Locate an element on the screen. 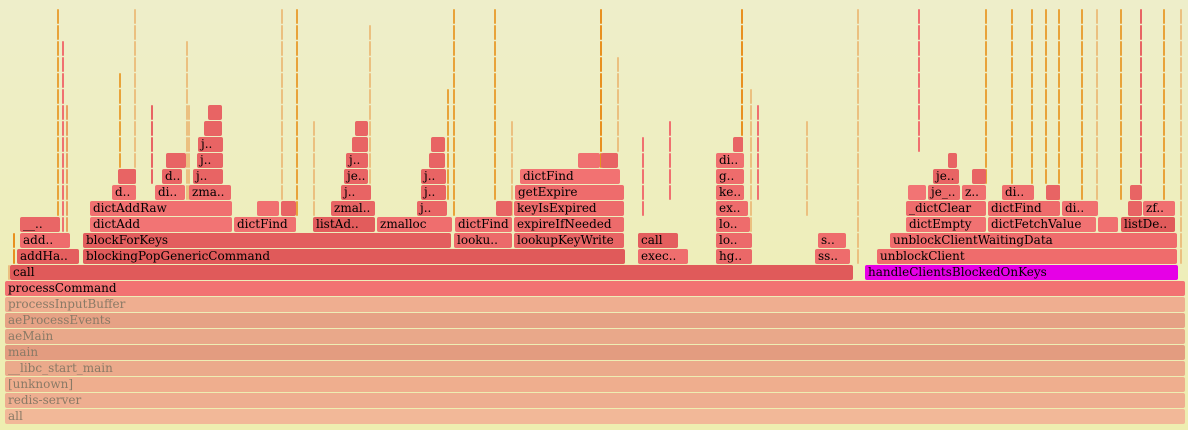  frame-dictfetchvalue: dictFetchValue is located at coordinates (1042, 224).